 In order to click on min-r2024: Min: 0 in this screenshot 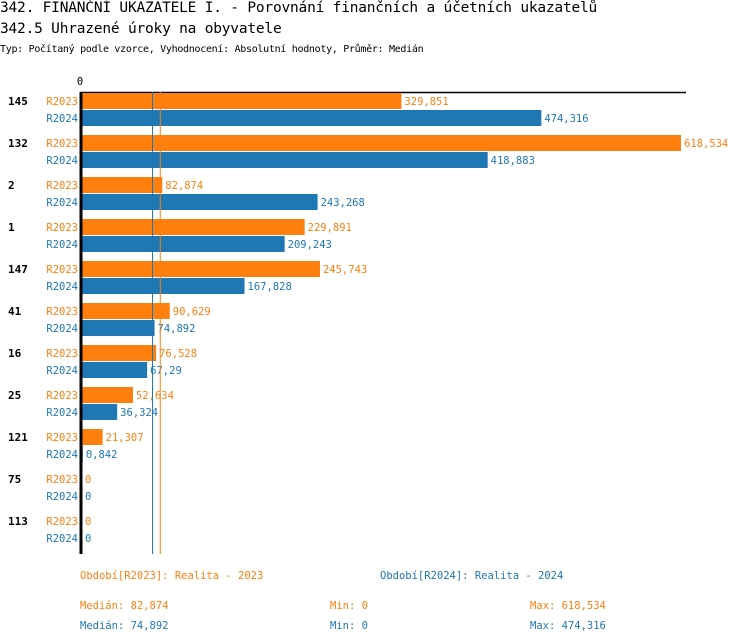, I will do `click(349, 626)`.